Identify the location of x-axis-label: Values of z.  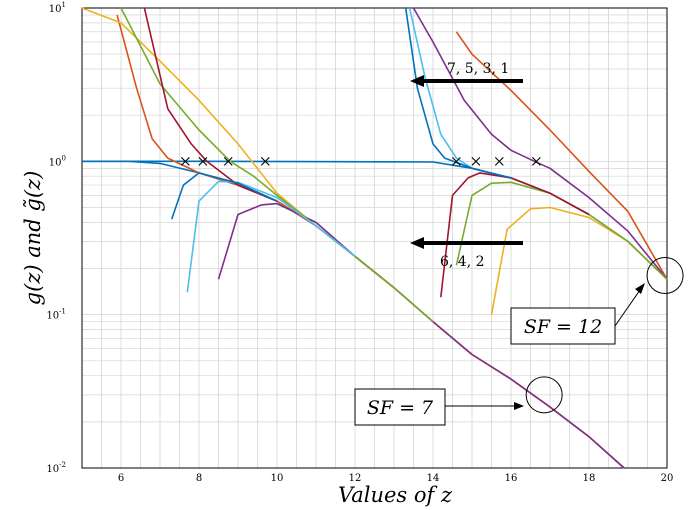
(395, 495).